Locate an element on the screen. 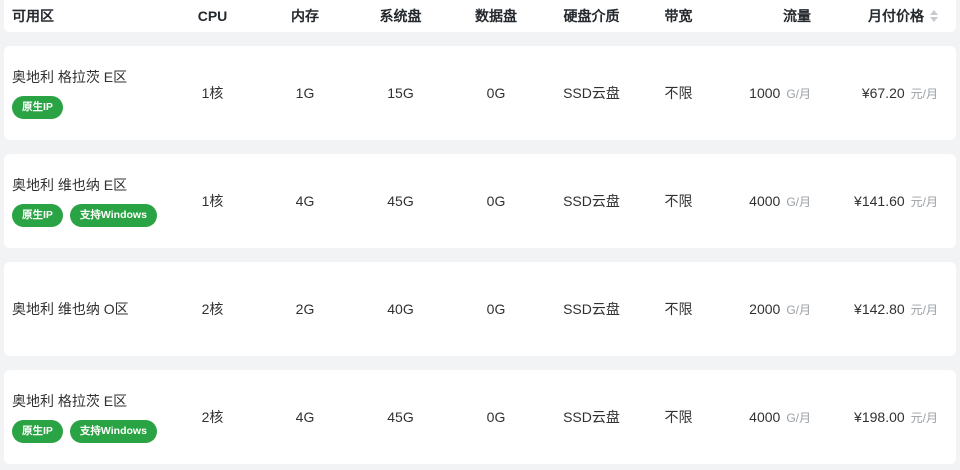  traffic-value: 1000 is located at coordinates (765, 92).